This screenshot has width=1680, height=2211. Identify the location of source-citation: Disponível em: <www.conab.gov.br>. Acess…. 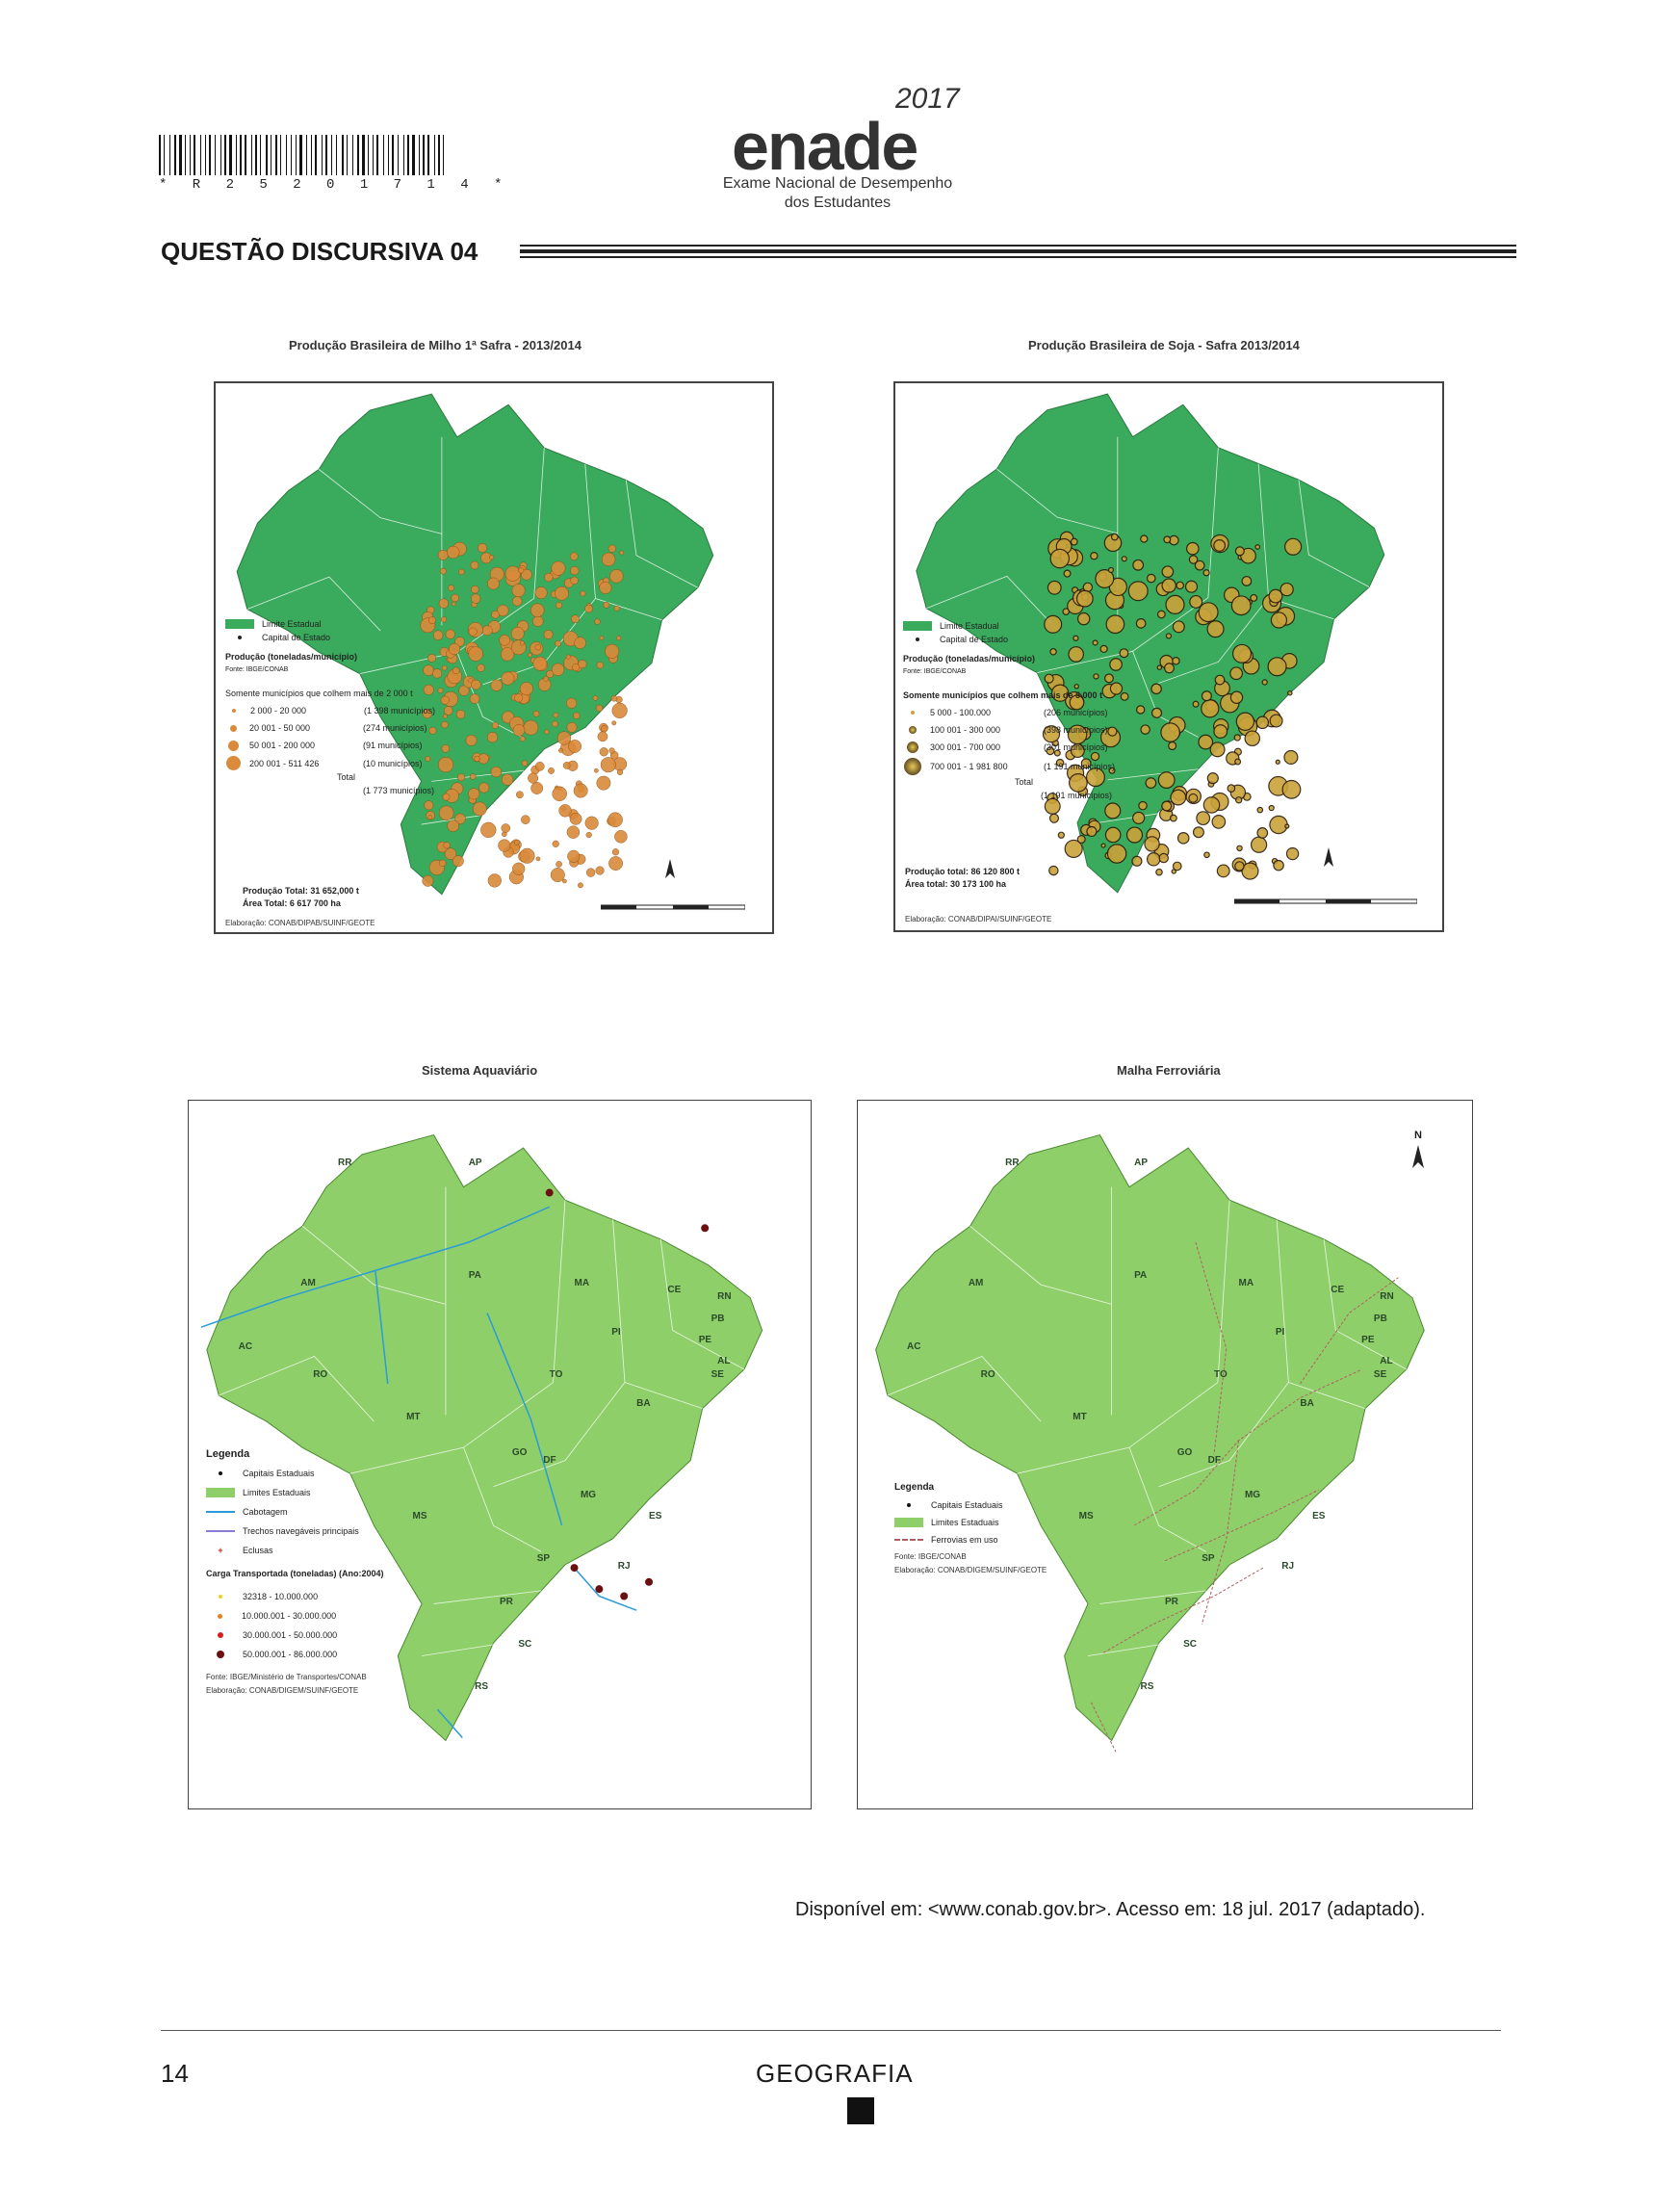
(1110, 1909).